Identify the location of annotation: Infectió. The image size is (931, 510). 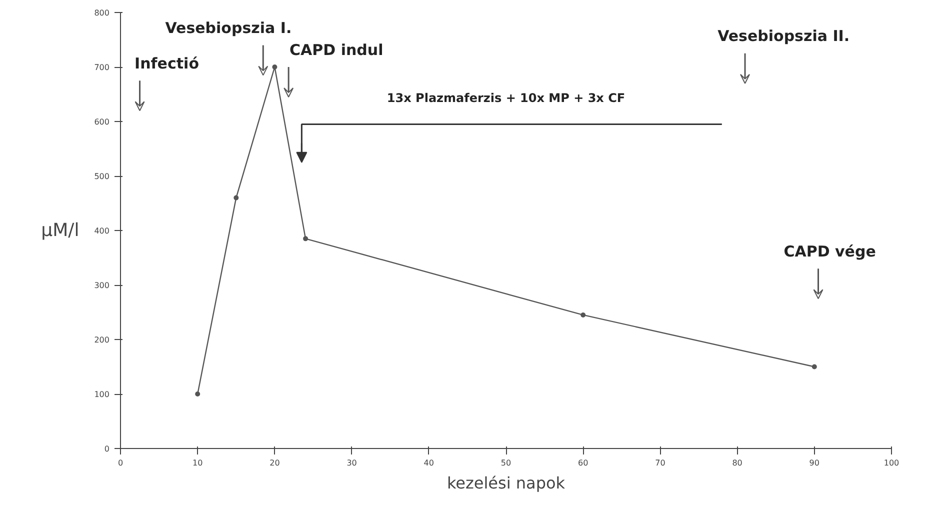
(166, 63).